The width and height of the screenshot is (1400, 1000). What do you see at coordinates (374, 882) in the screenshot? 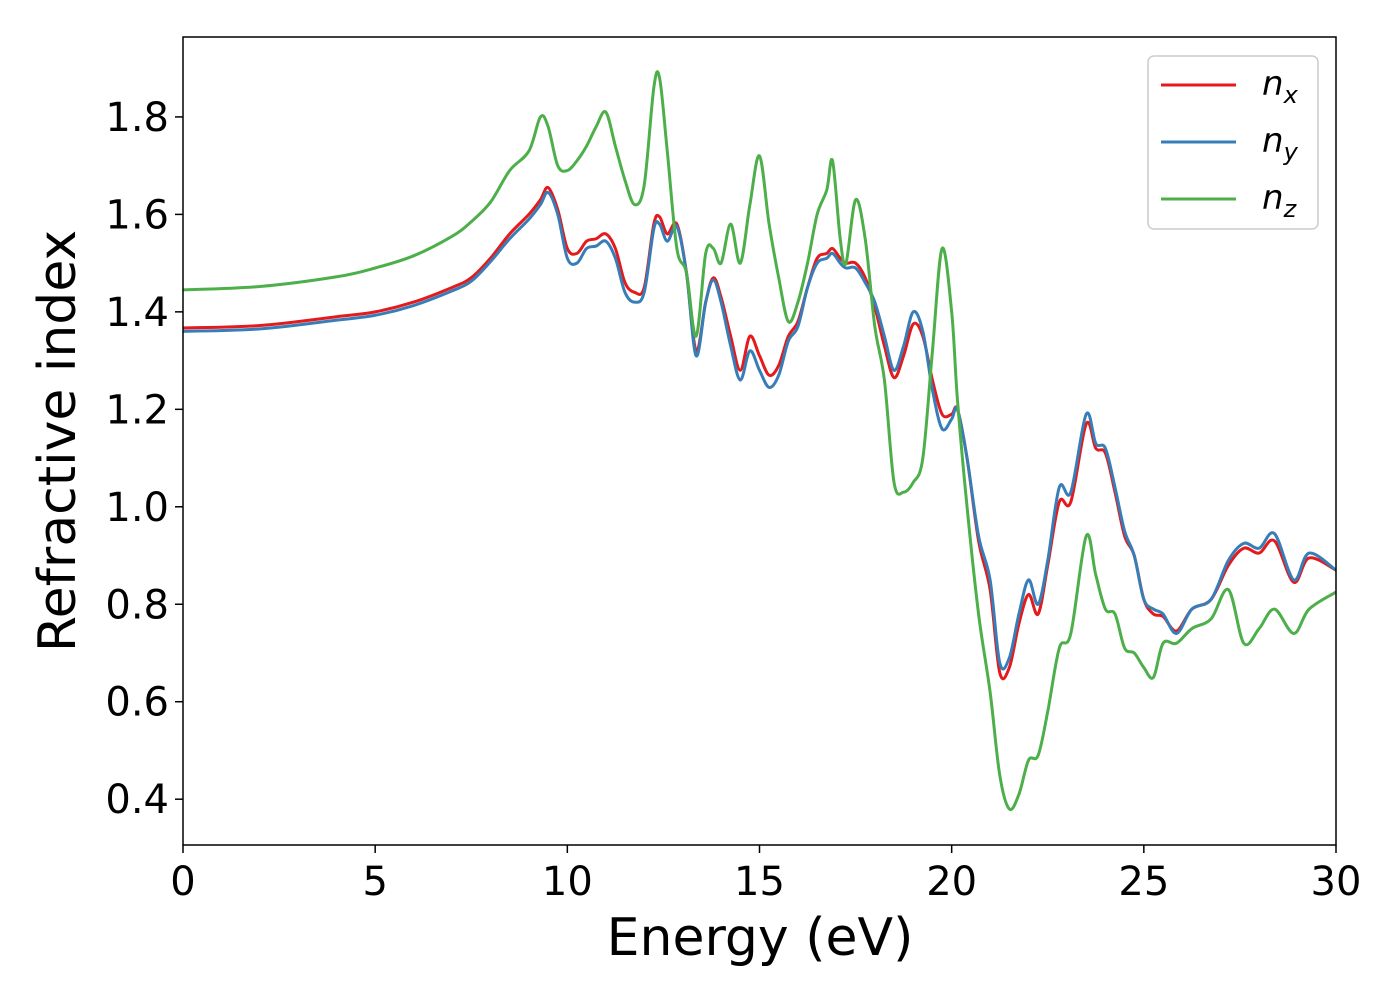
I see `x-tick-label: 5` at bounding box center [374, 882].